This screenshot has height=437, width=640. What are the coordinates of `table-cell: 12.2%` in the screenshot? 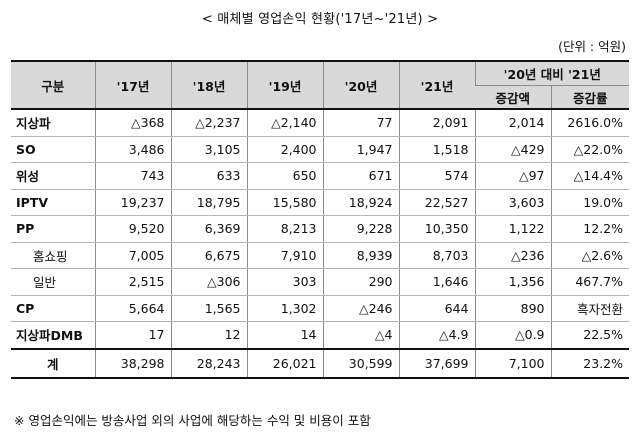 It's located at (589, 229).